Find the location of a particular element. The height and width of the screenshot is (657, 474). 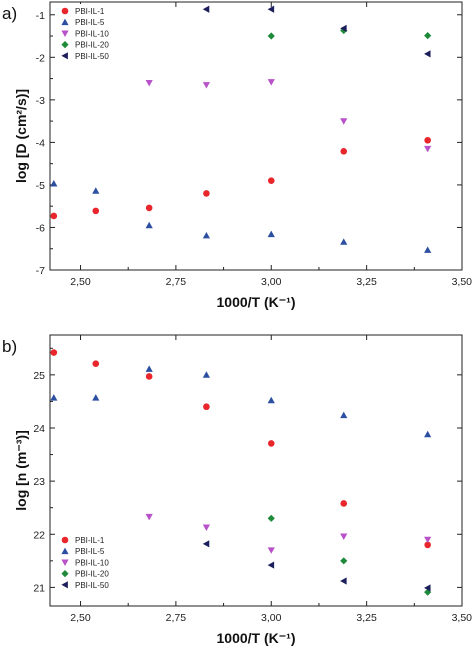

x-tick-label: 2,50 is located at coordinates (80, 618).